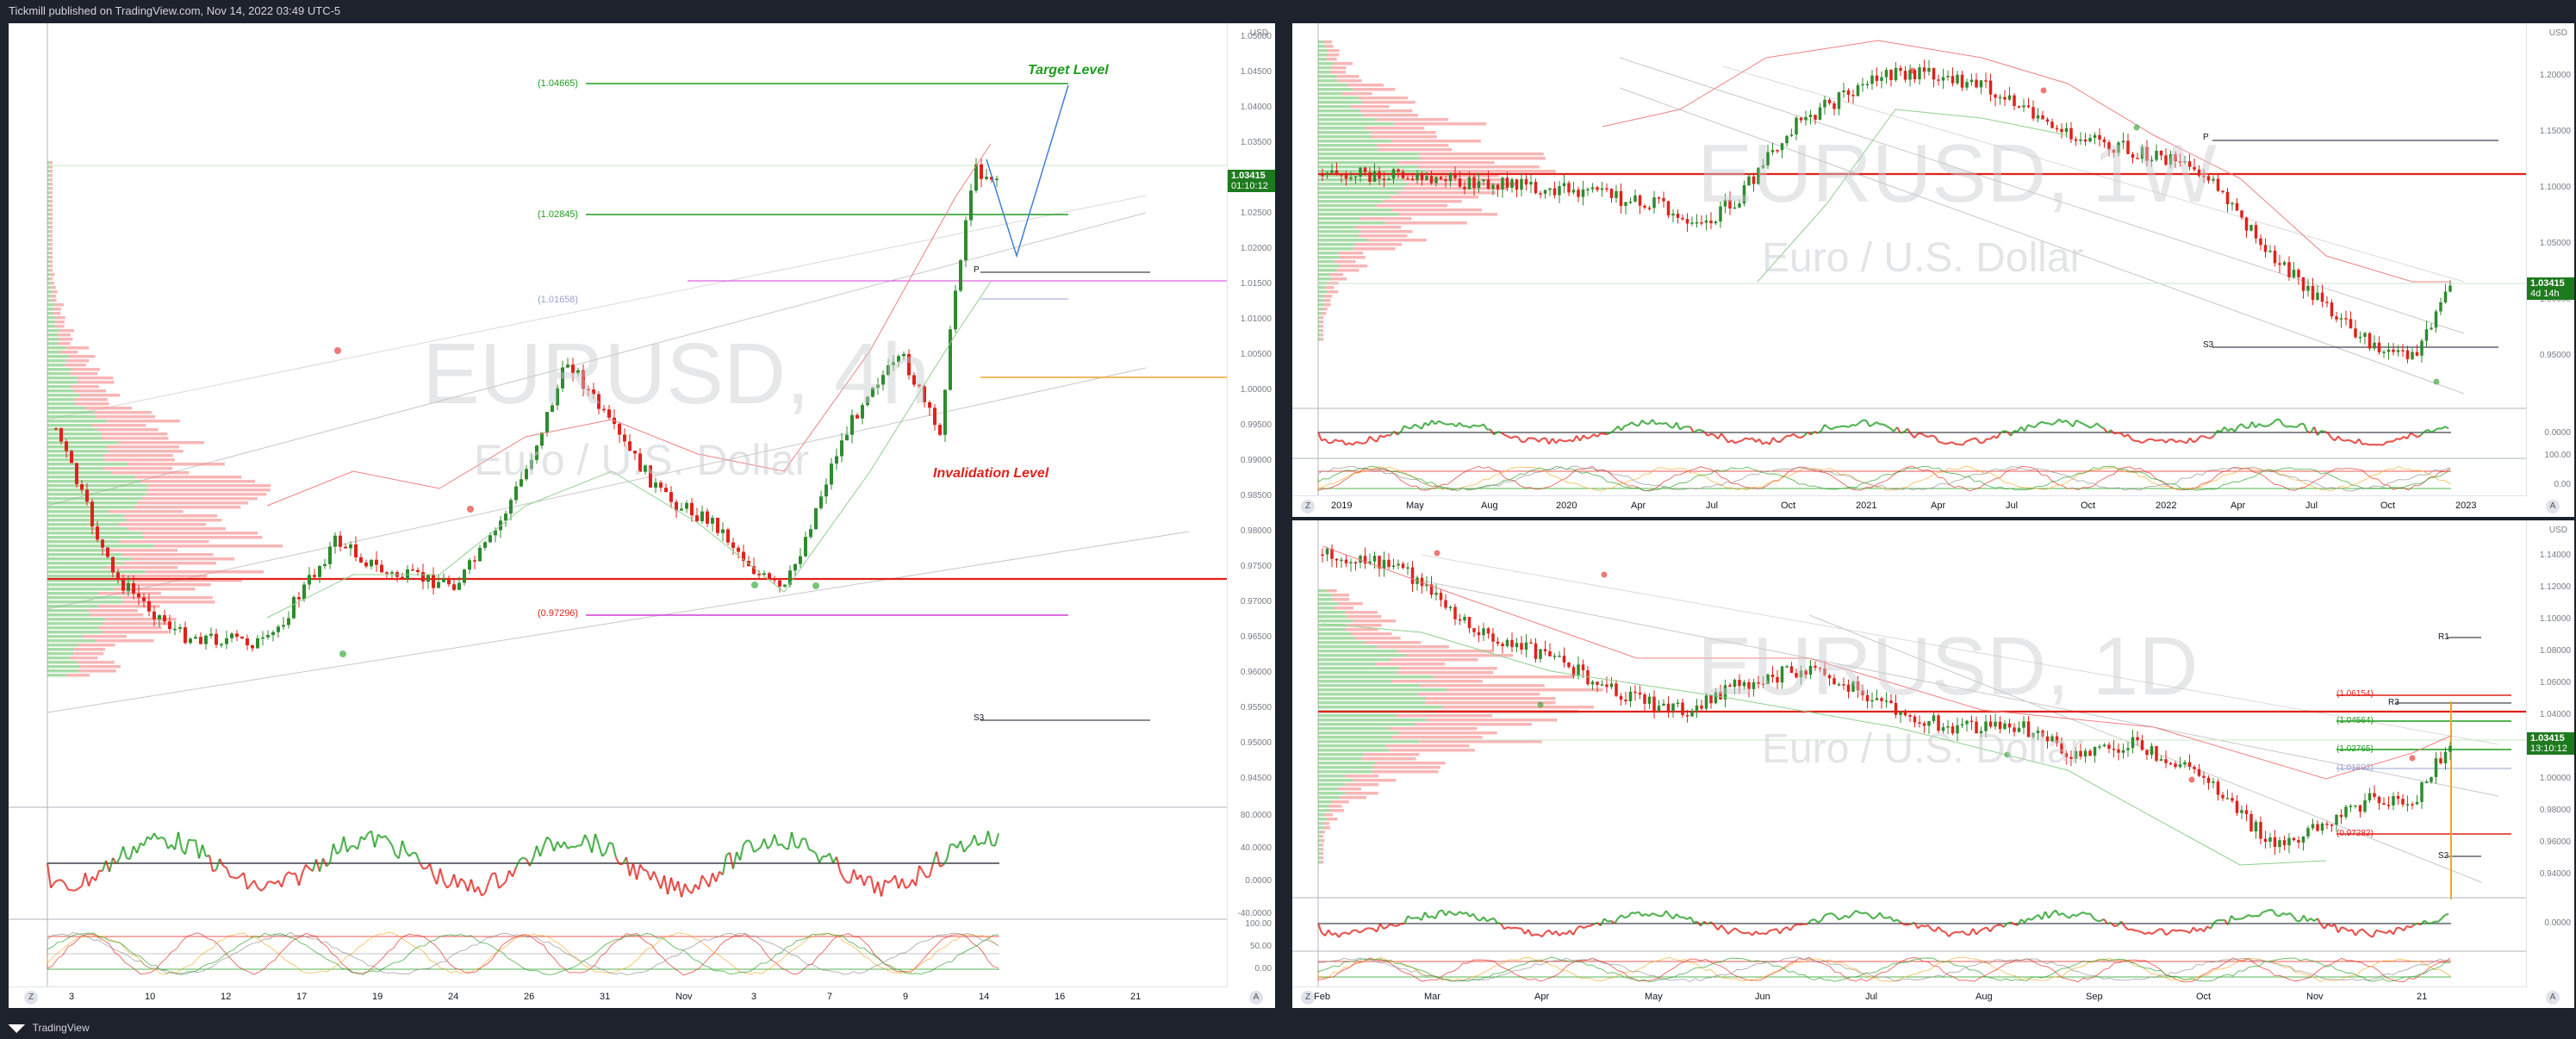 This screenshot has height=1039, width=2576. Describe the element at coordinates (1490, 506) in the screenshot. I see `time-tick: Aug` at that location.